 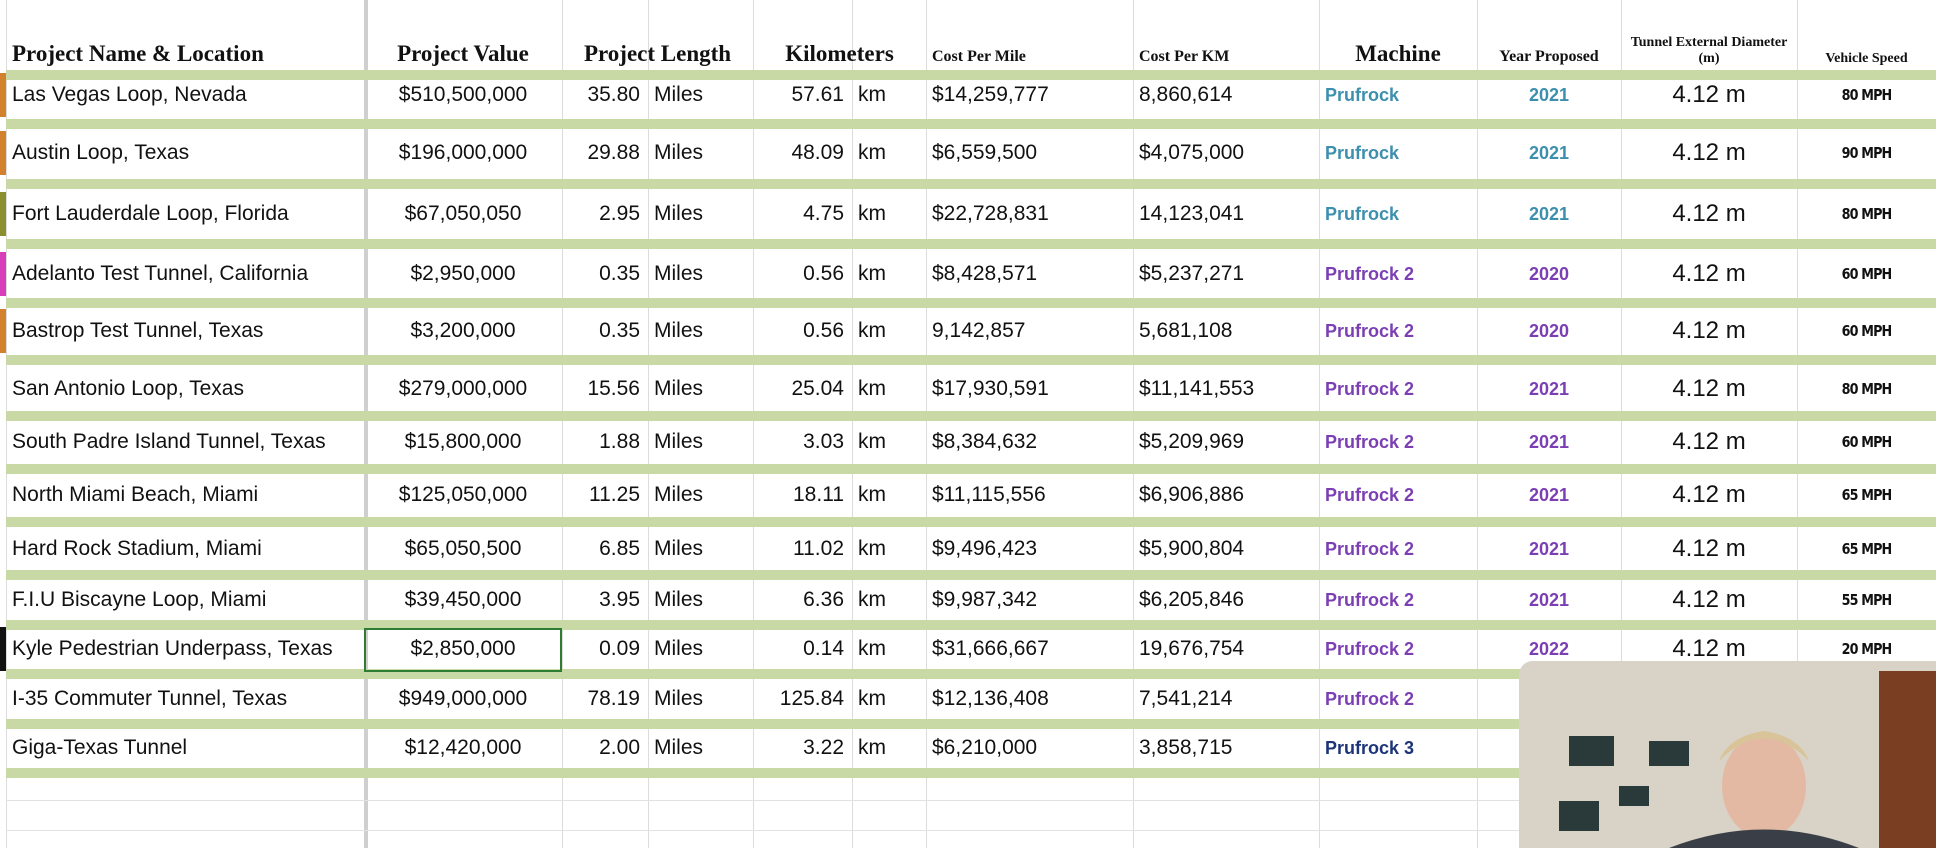 I want to click on cell: $9,987,342, so click(x=985, y=599).